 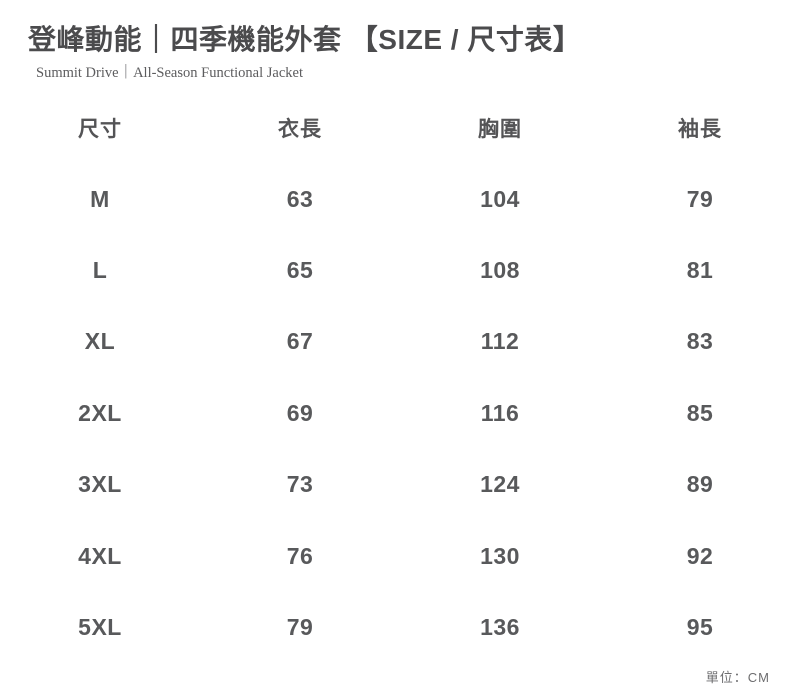 What do you see at coordinates (700, 341) in the screenshot?
I see `sleeve-value: 83` at bounding box center [700, 341].